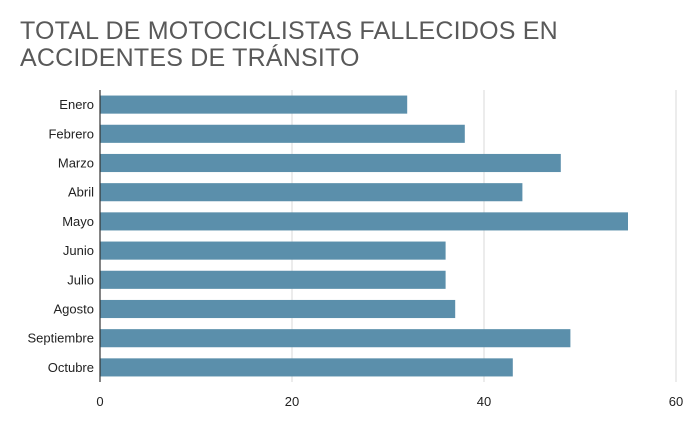 This screenshot has width=700, height=432. Describe the element at coordinates (364, 221) in the screenshot. I see `bar-mayo` at that location.